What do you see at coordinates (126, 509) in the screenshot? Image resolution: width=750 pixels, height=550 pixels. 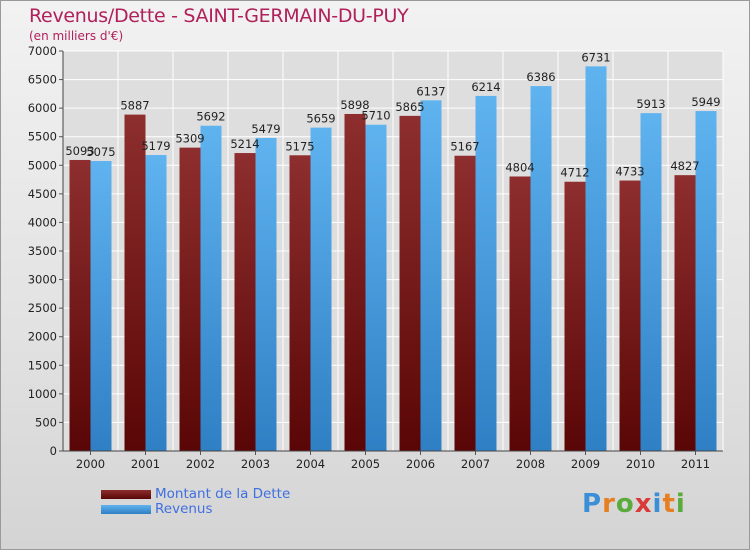 I see `legend-swatch-revenus` at bounding box center [126, 509].